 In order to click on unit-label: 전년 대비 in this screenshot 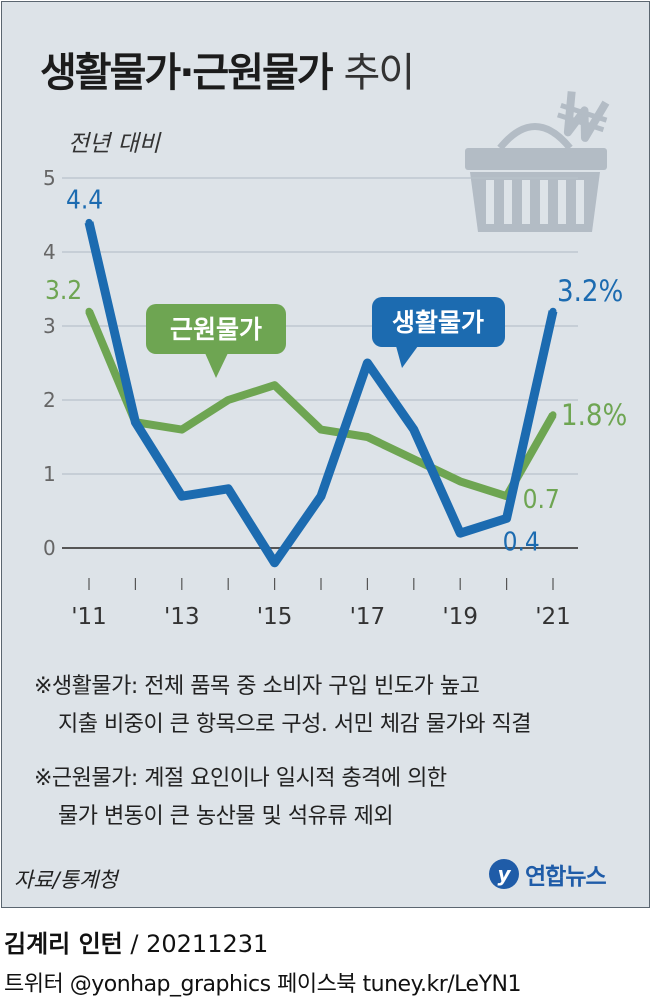, I will do `click(114, 144)`.